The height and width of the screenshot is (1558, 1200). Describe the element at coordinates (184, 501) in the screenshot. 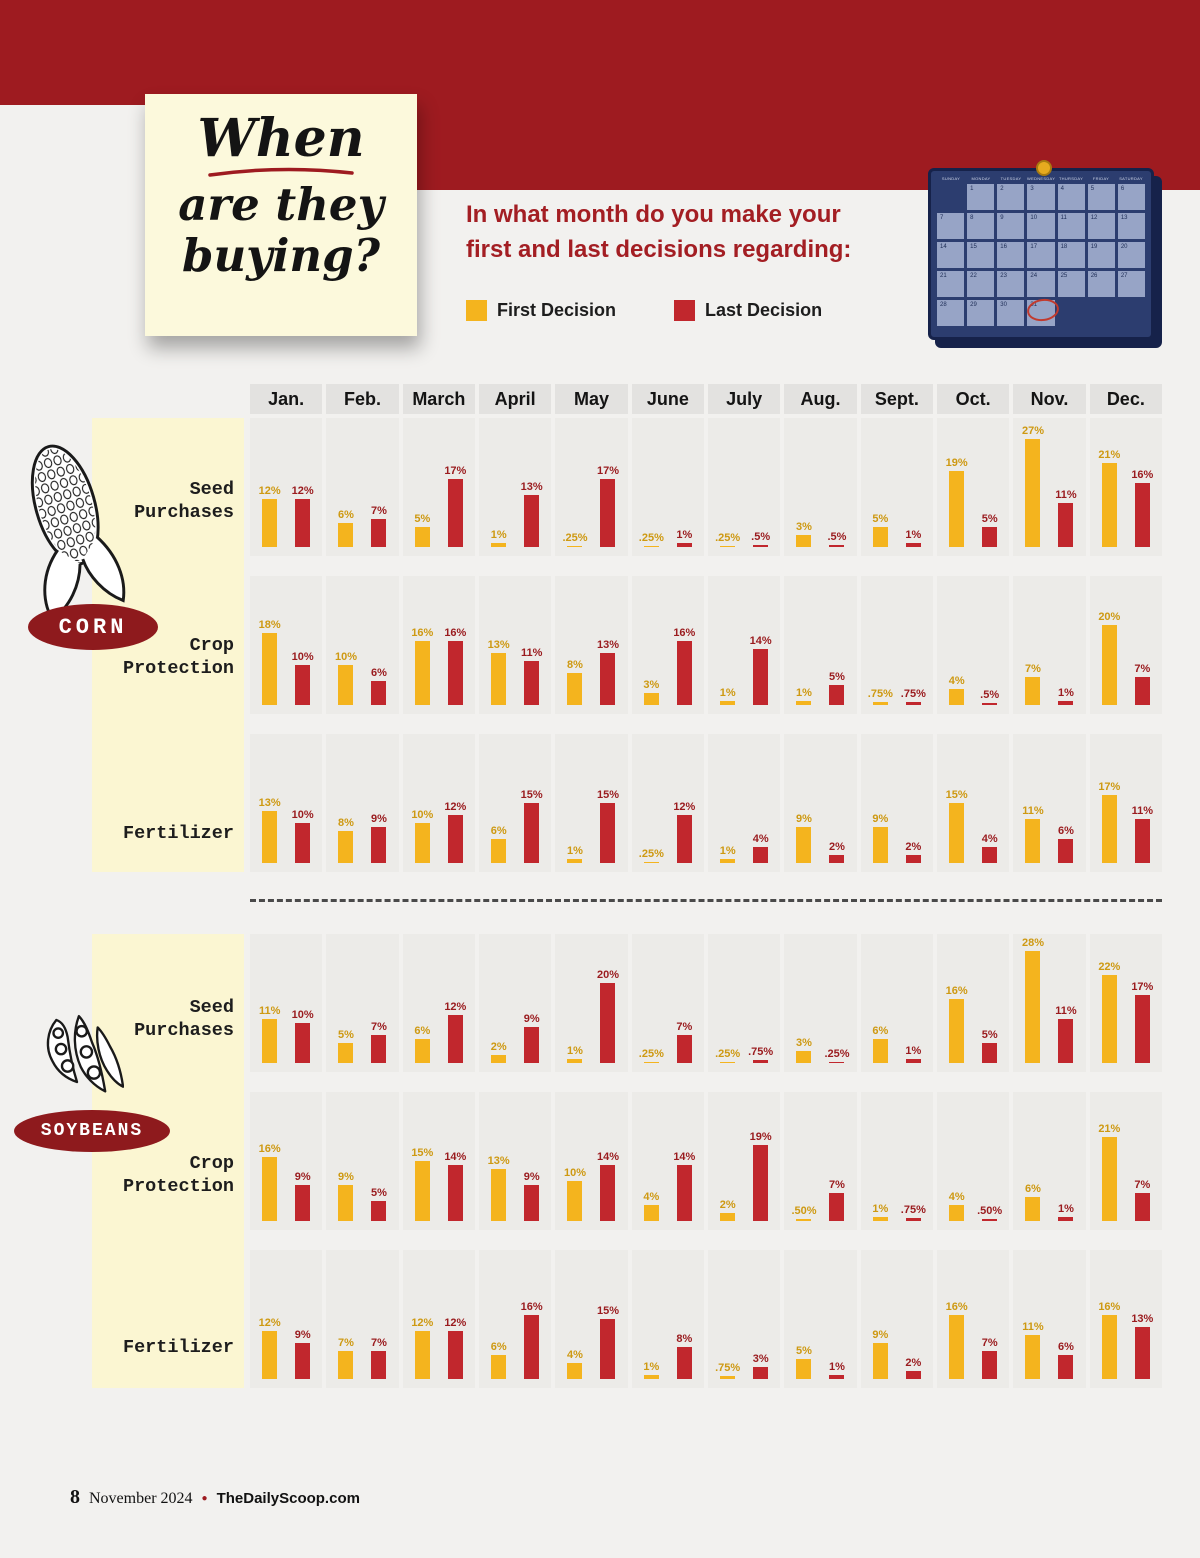

I see `row-label-corn-seed-purchases: Seed Purchases` at that location.